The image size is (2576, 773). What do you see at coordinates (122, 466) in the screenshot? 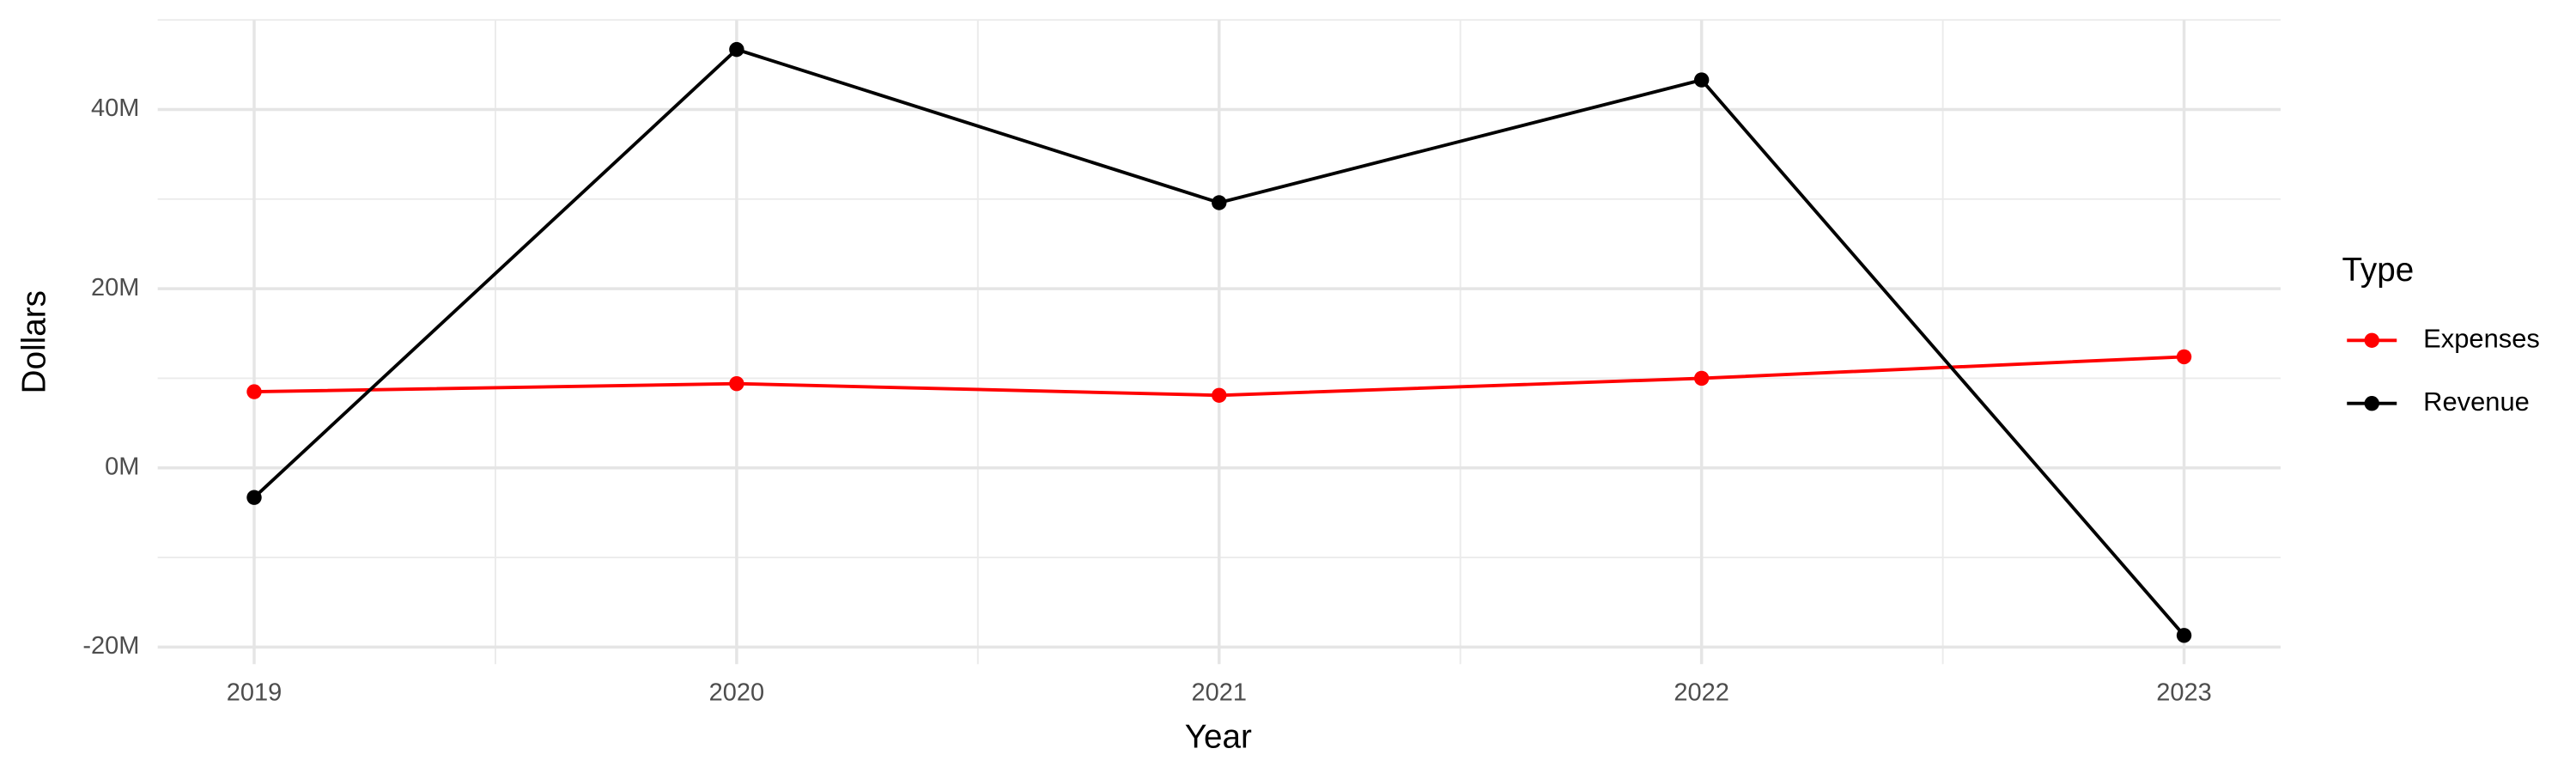
I see `y-tick-label: 0M` at bounding box center [122, 466].